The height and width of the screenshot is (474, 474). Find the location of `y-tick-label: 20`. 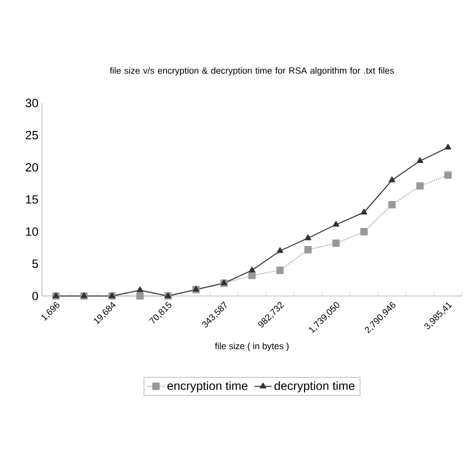

y-tick-label: 20 is located at coordinates (32, 167).